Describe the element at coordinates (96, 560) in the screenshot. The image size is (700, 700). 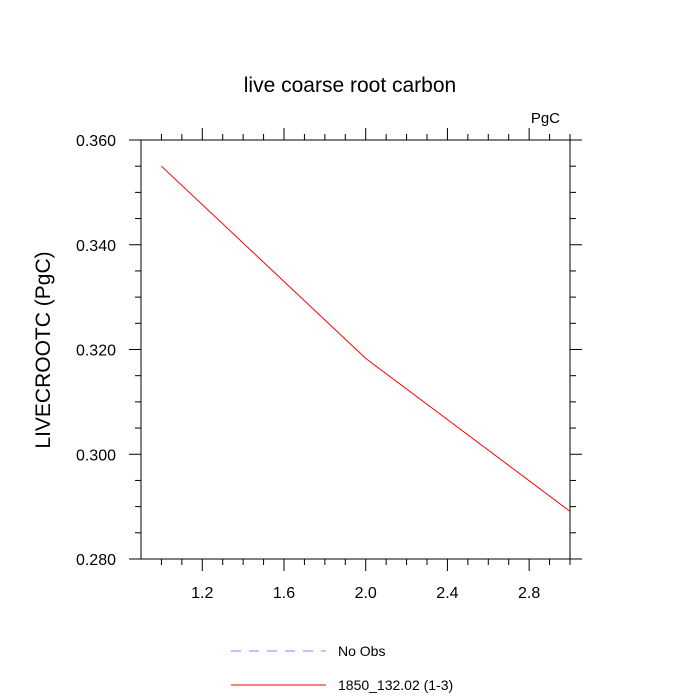
I see `y-tick-label: 0.280` at that location.